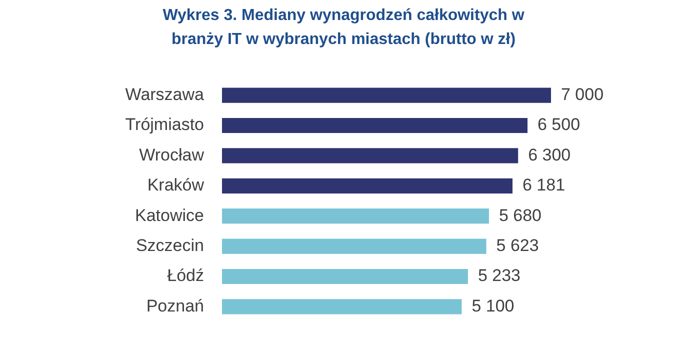 This screenshot has height=362, width=687. Describe the element at coordinates (185, 276) in the screenshot. I see `y-tick-label: Łódź` at that location.